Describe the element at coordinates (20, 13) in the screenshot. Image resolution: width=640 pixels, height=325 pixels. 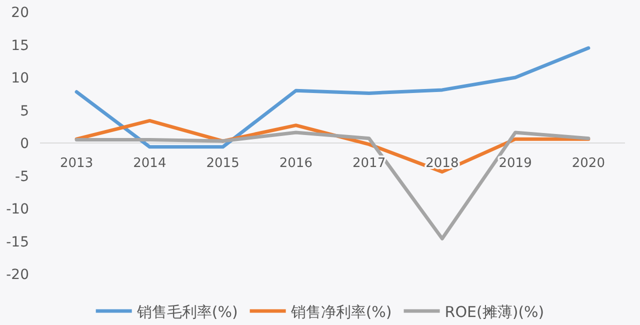
I see `y-tick-label: 20` at that location.